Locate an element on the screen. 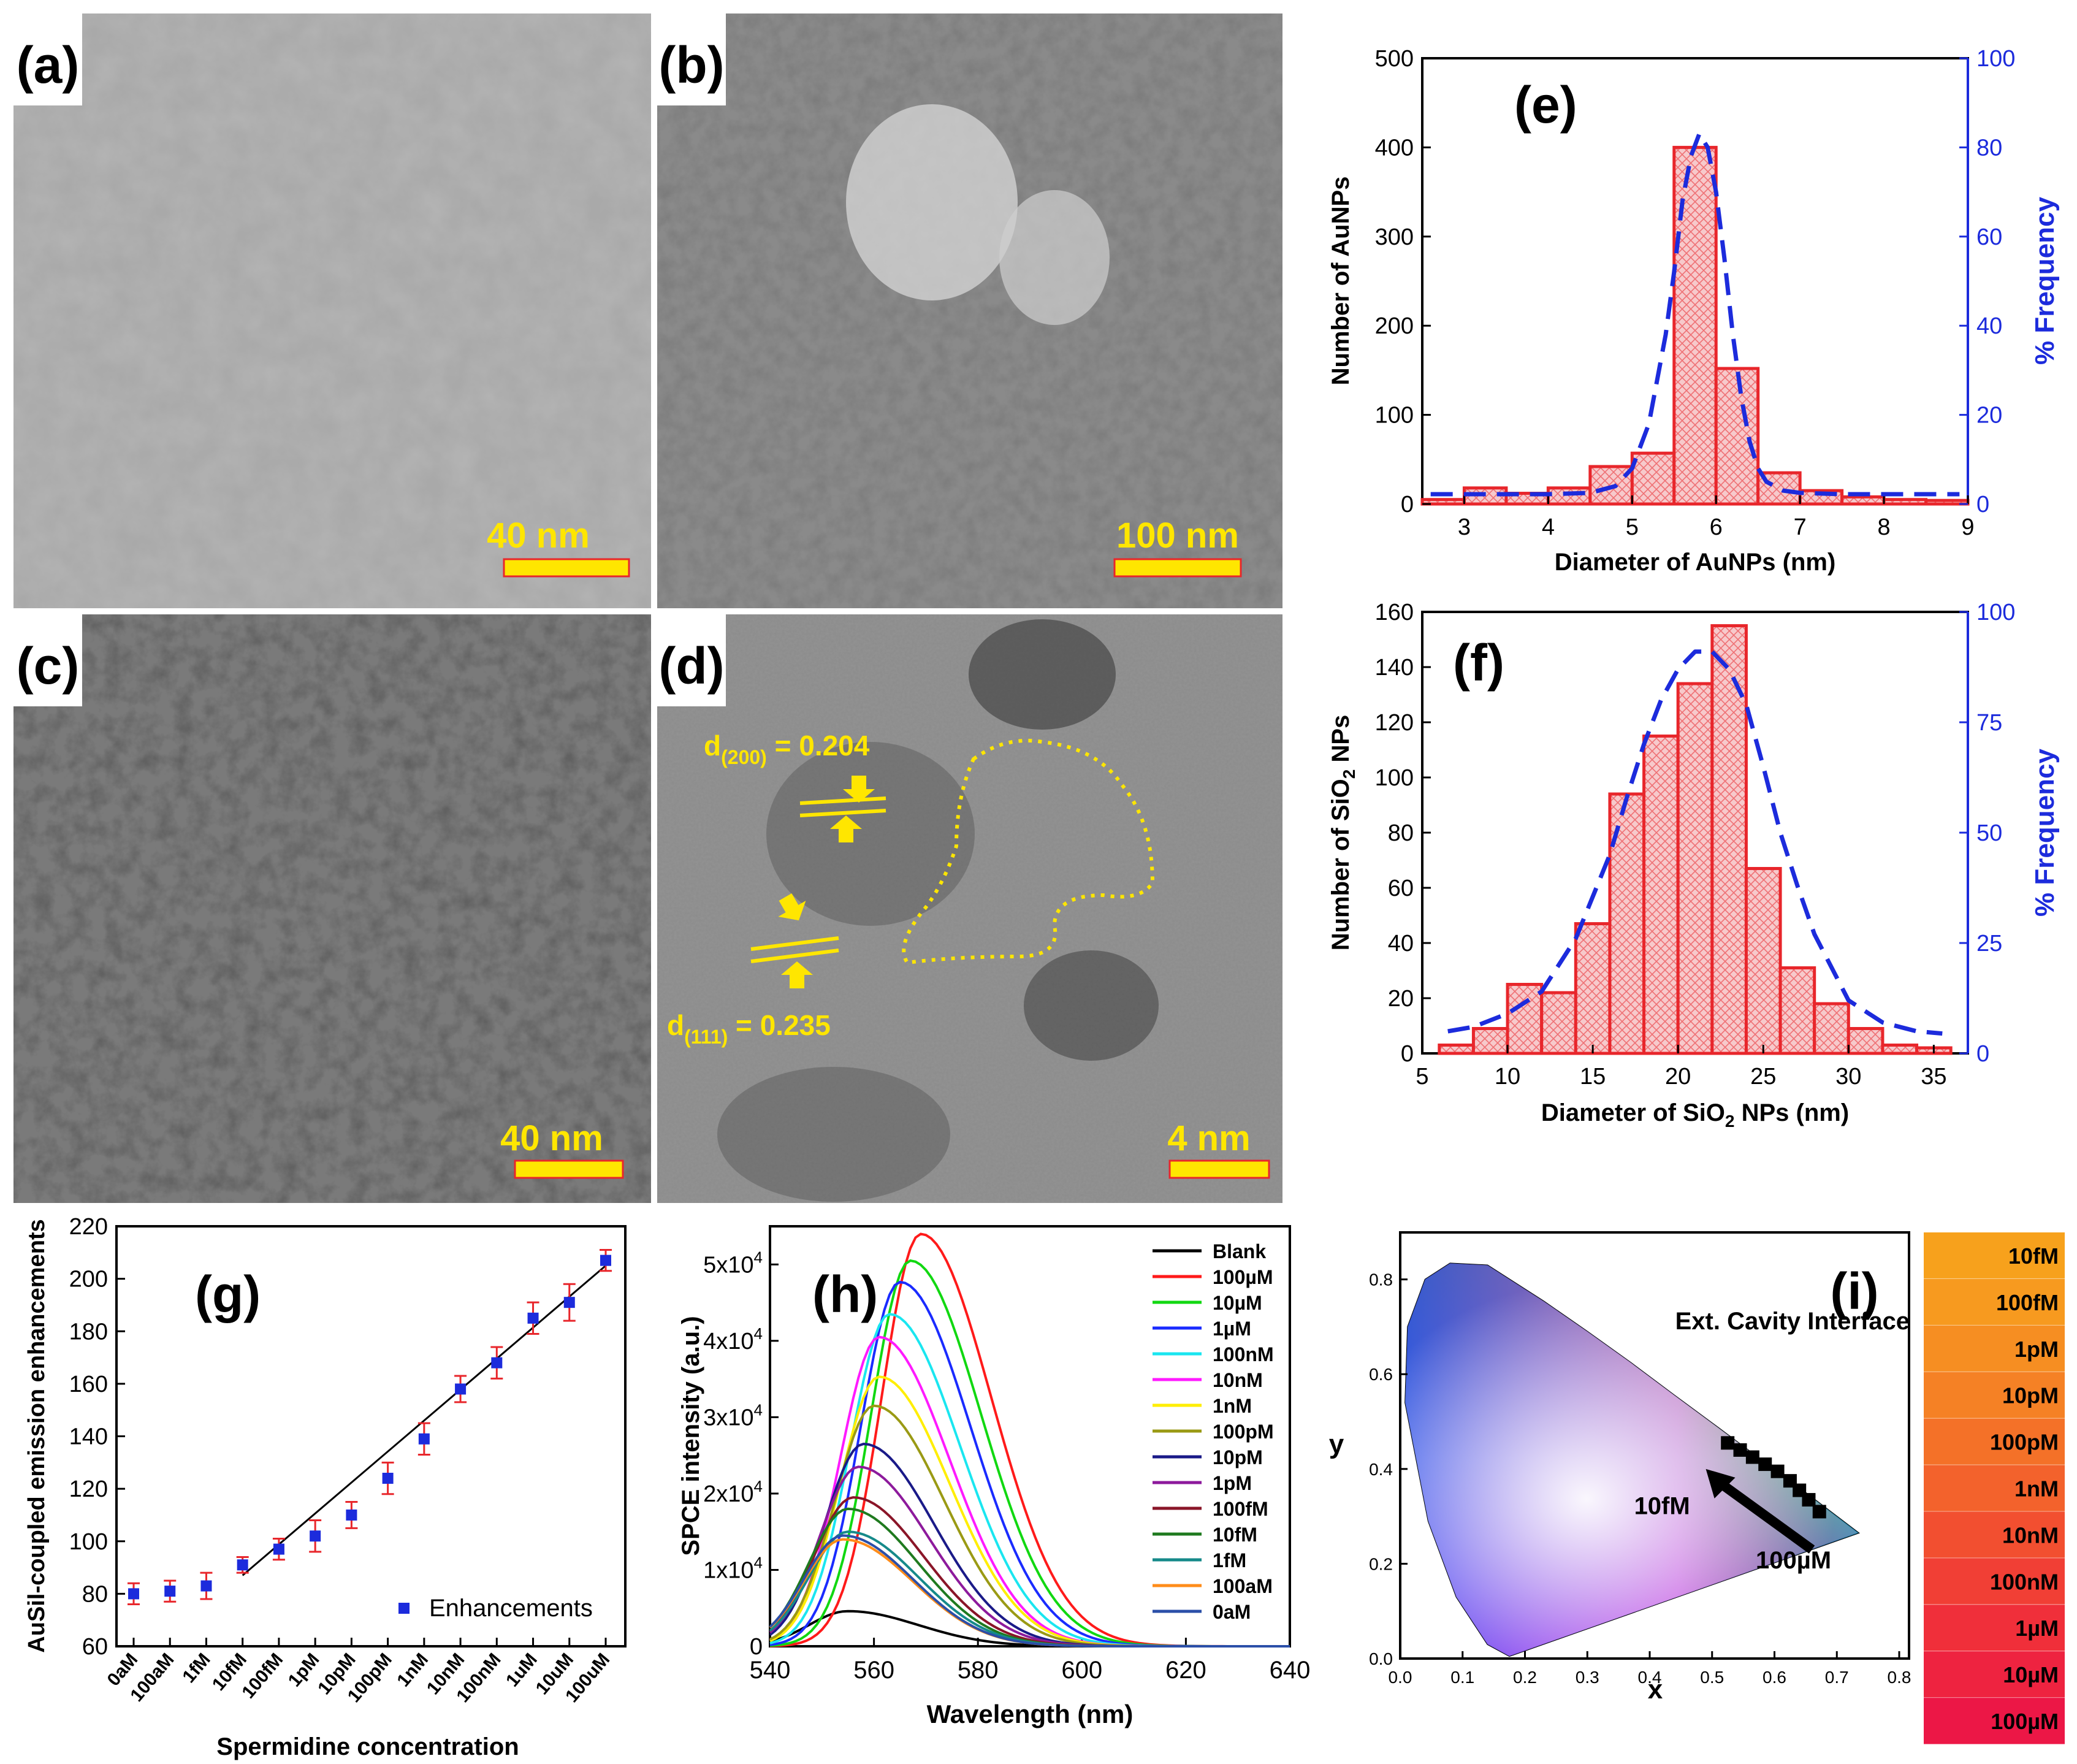 Image resolution: width=2077 pixels, height=1764 pixels. chart-h-legend-label: 100nM is located at coordinates (1243, 1354).